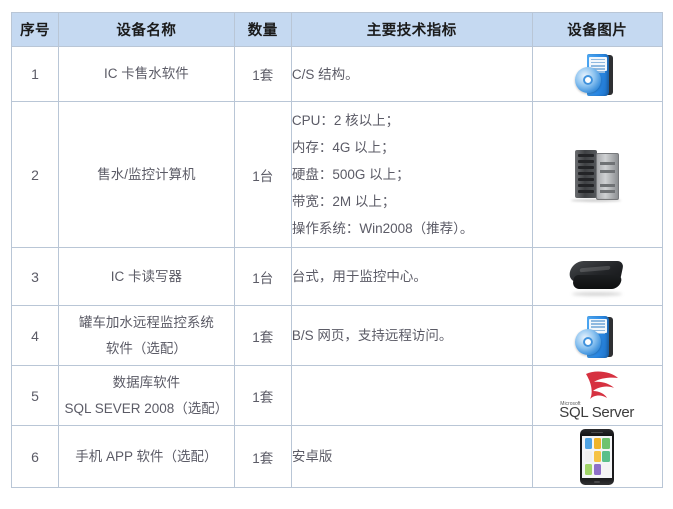  What do you see at coordinates (597, 432) in the screenshot?
I see `phone-speaker` at bounding box center [597, 432].